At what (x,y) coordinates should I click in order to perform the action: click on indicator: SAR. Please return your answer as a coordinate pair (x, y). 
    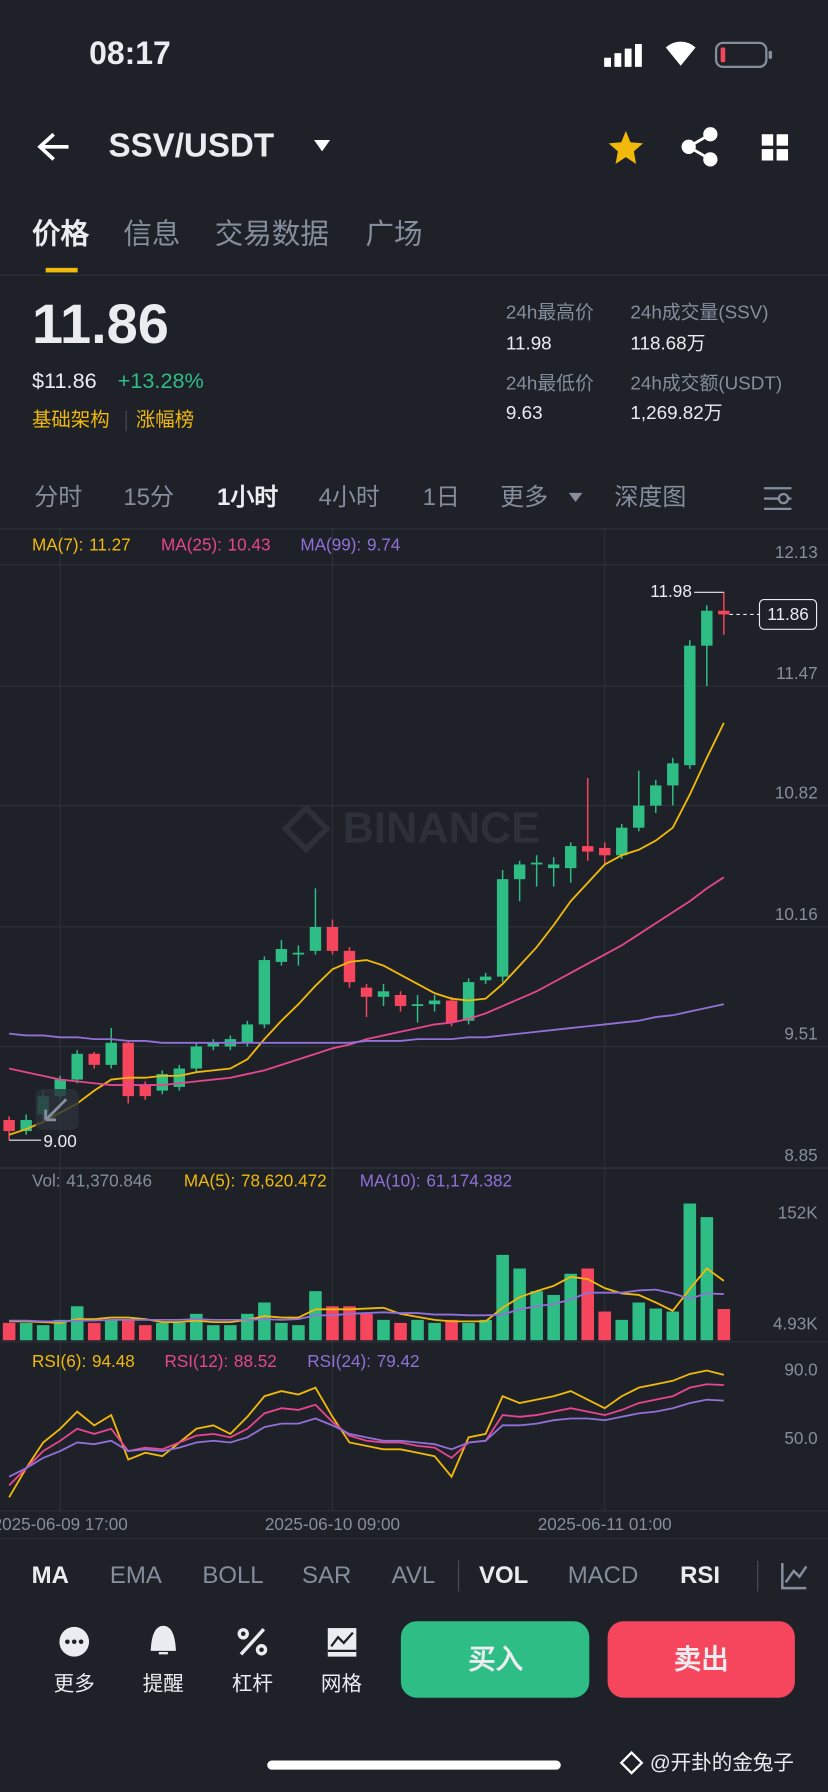
    Looking at the image, I should click on (326, 1575).